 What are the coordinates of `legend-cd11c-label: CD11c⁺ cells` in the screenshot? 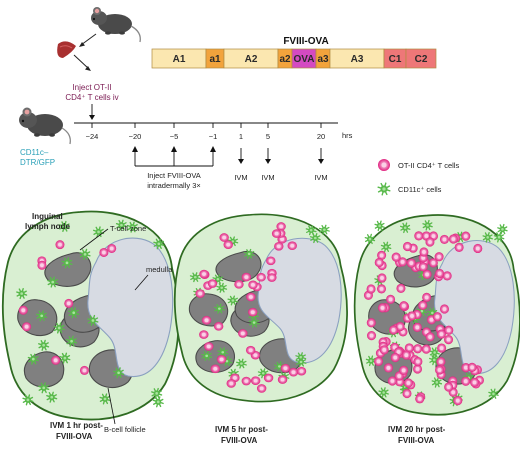 It's located at (420, 189).